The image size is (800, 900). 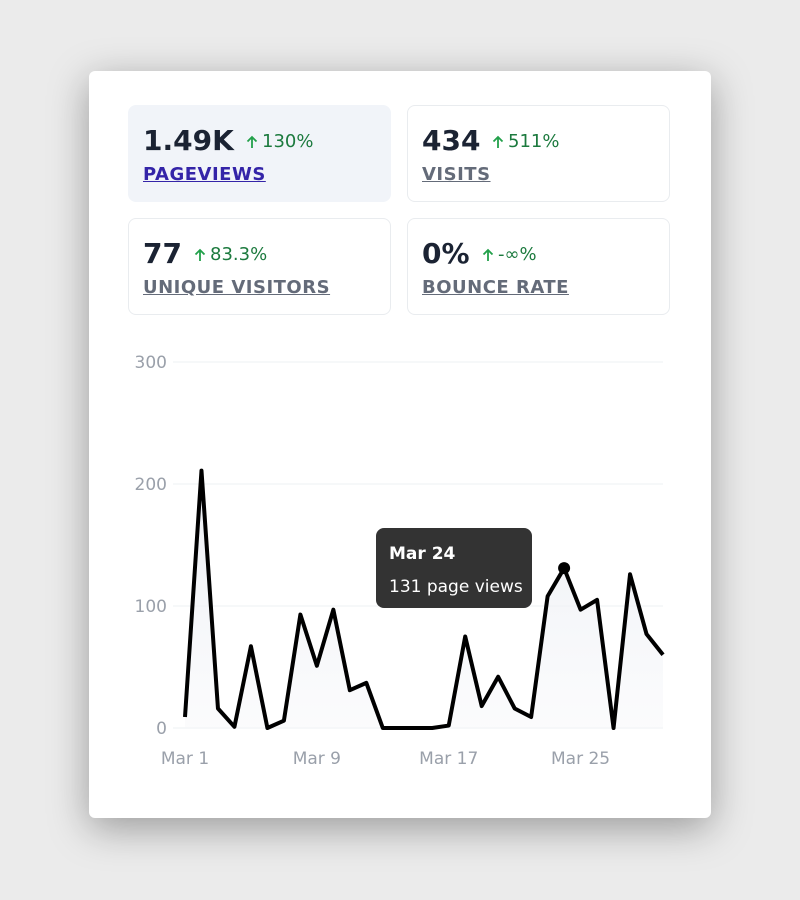 I want to click on stat-label: BOUNCE RATE, so click(x=495, y=287).